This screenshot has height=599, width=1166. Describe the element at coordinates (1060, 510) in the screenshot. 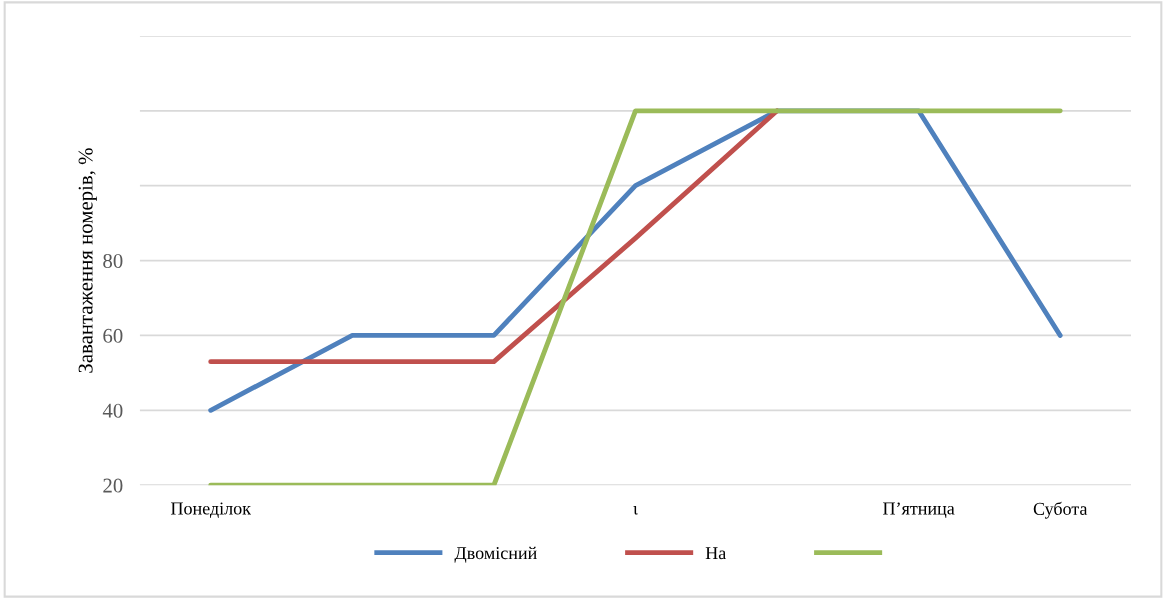

I see `x-tick-label: Субота` at that location.